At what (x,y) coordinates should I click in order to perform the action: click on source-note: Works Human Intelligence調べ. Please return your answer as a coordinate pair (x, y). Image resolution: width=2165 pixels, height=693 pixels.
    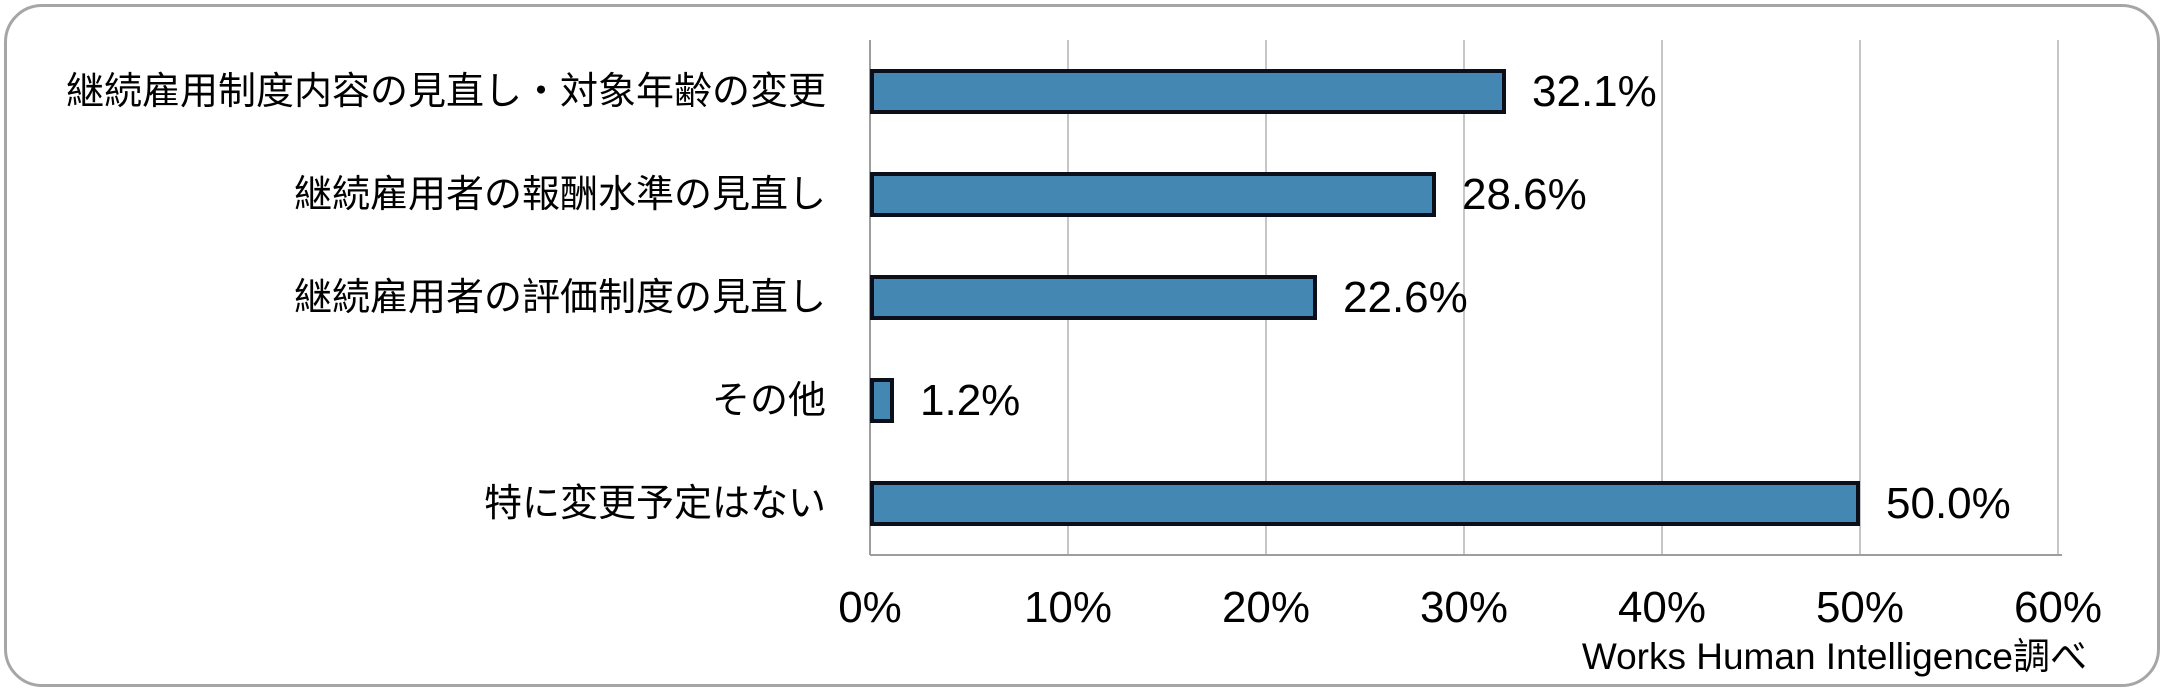
    Looking at the image, I should click on (1834, 656).